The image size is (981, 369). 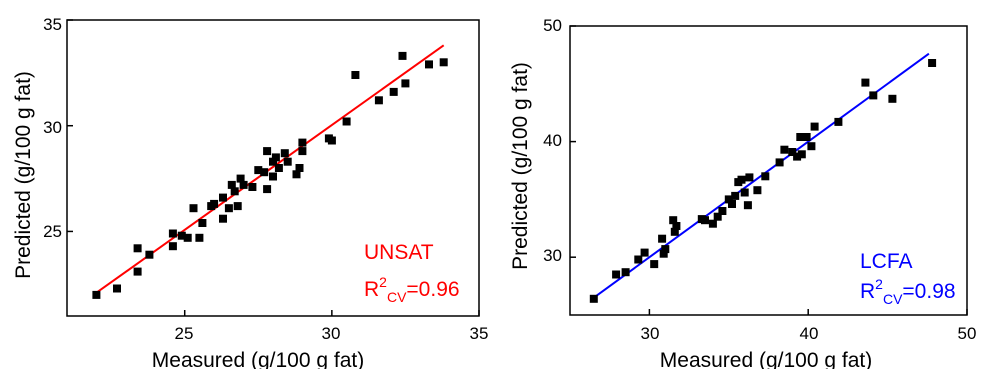 I want to click on r2-value: =0.96, so click(x=432, y=289).